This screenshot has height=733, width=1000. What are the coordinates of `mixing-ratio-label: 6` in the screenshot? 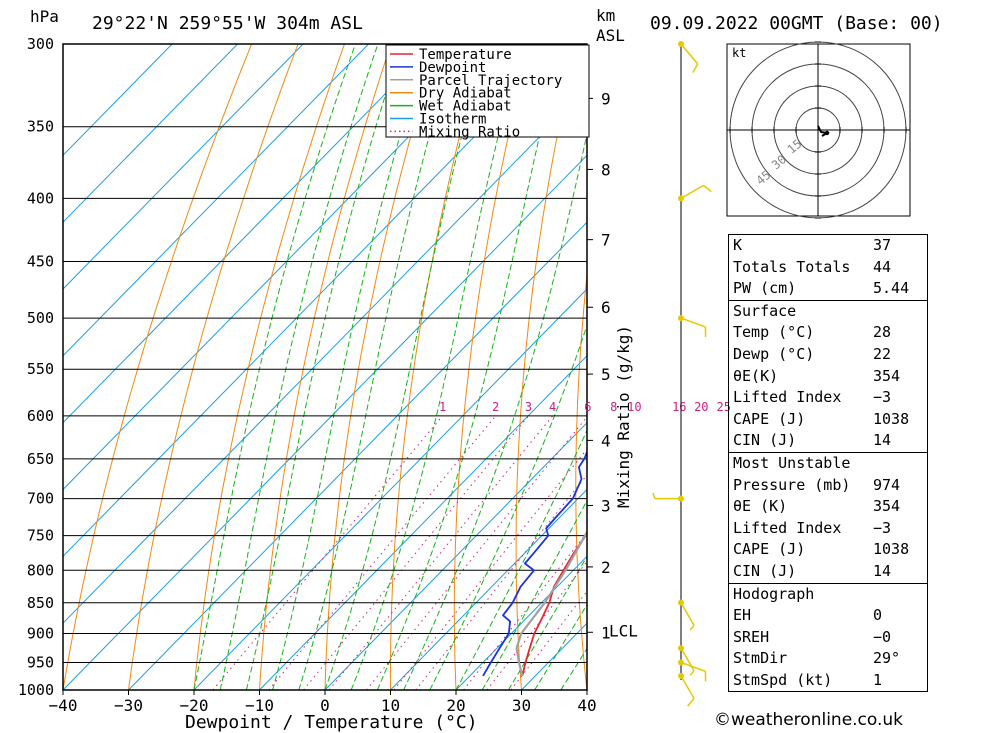 It's located at (587, 407).